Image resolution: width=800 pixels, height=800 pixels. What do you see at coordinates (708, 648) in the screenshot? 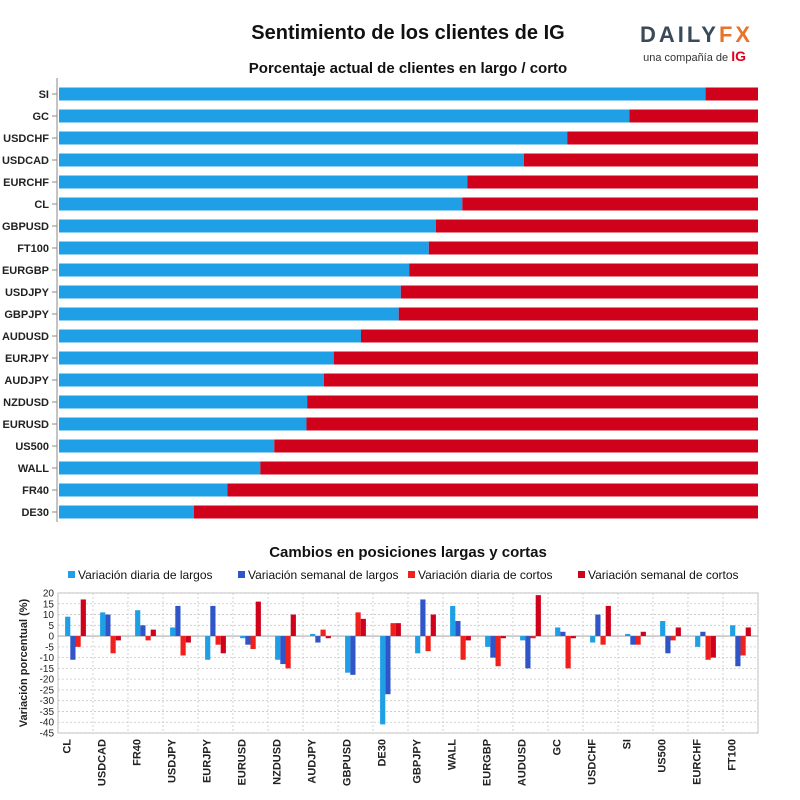
I see `change-bar-eurchf-s2` at bounding box center [708, 648].